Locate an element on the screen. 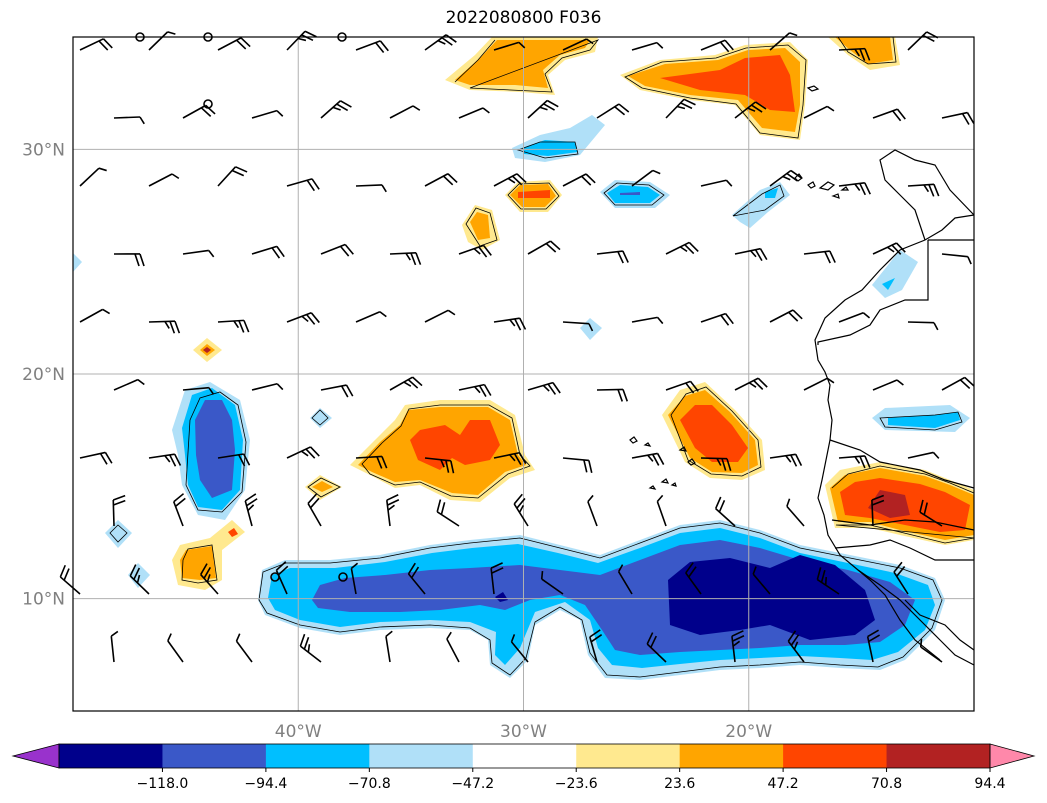  lat-label: 30°N is located at coordinates (43, 150).